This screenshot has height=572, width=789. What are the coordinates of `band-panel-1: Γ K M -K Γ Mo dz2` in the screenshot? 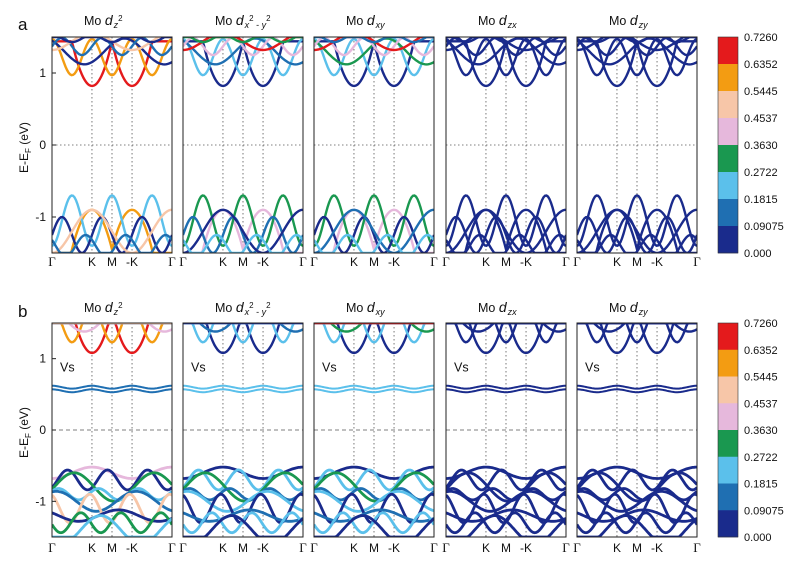 It's located at (112, 140).